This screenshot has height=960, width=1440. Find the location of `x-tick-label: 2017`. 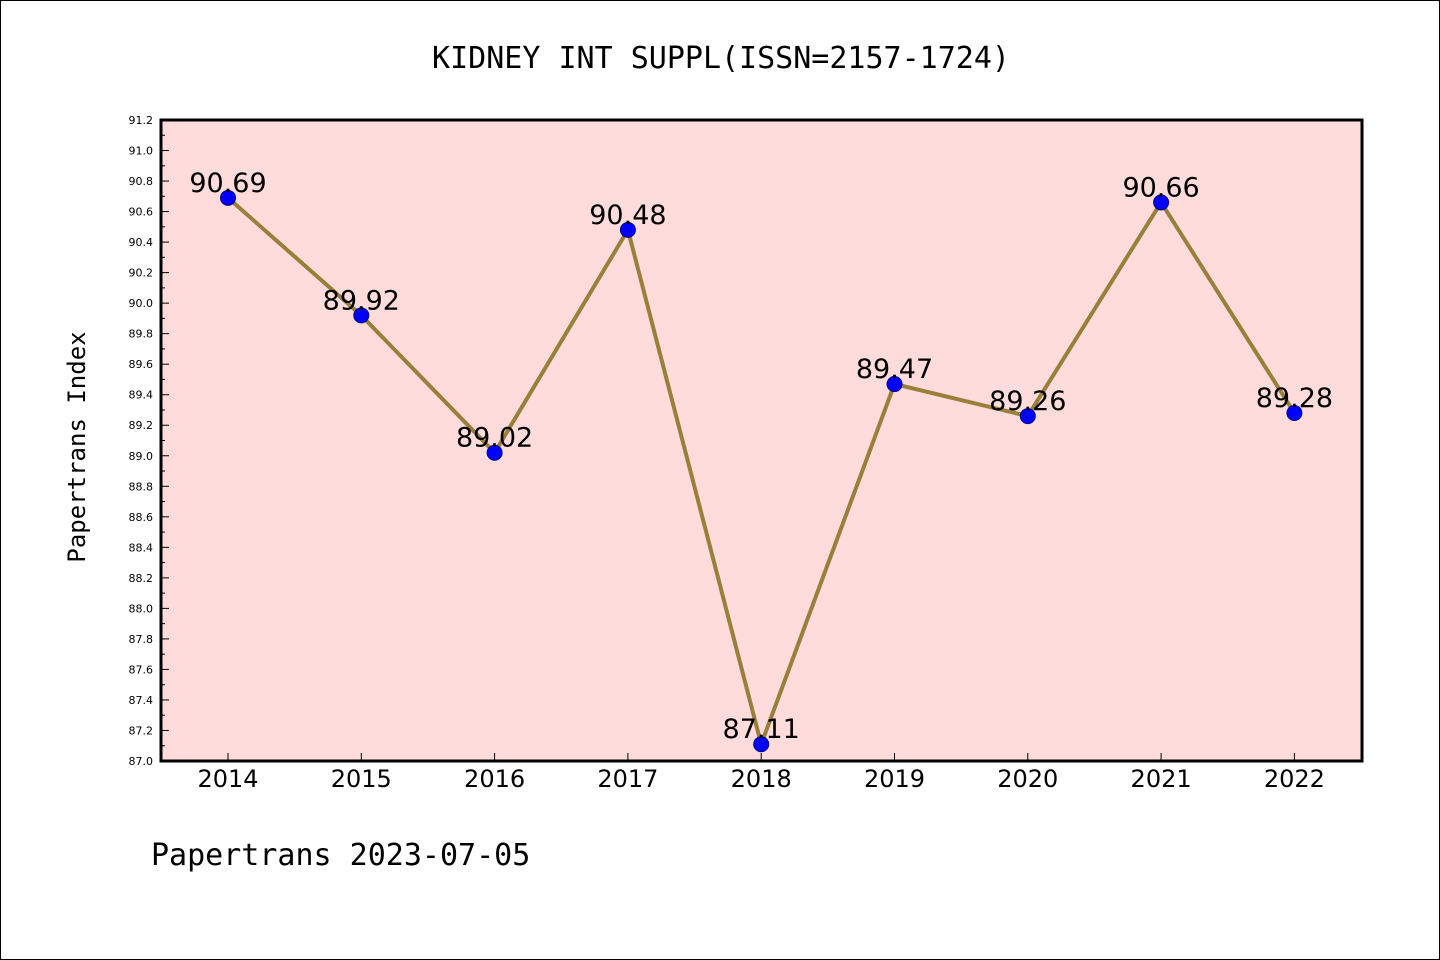

x-tick-label: 2017 is located at coordinates (627, 779).